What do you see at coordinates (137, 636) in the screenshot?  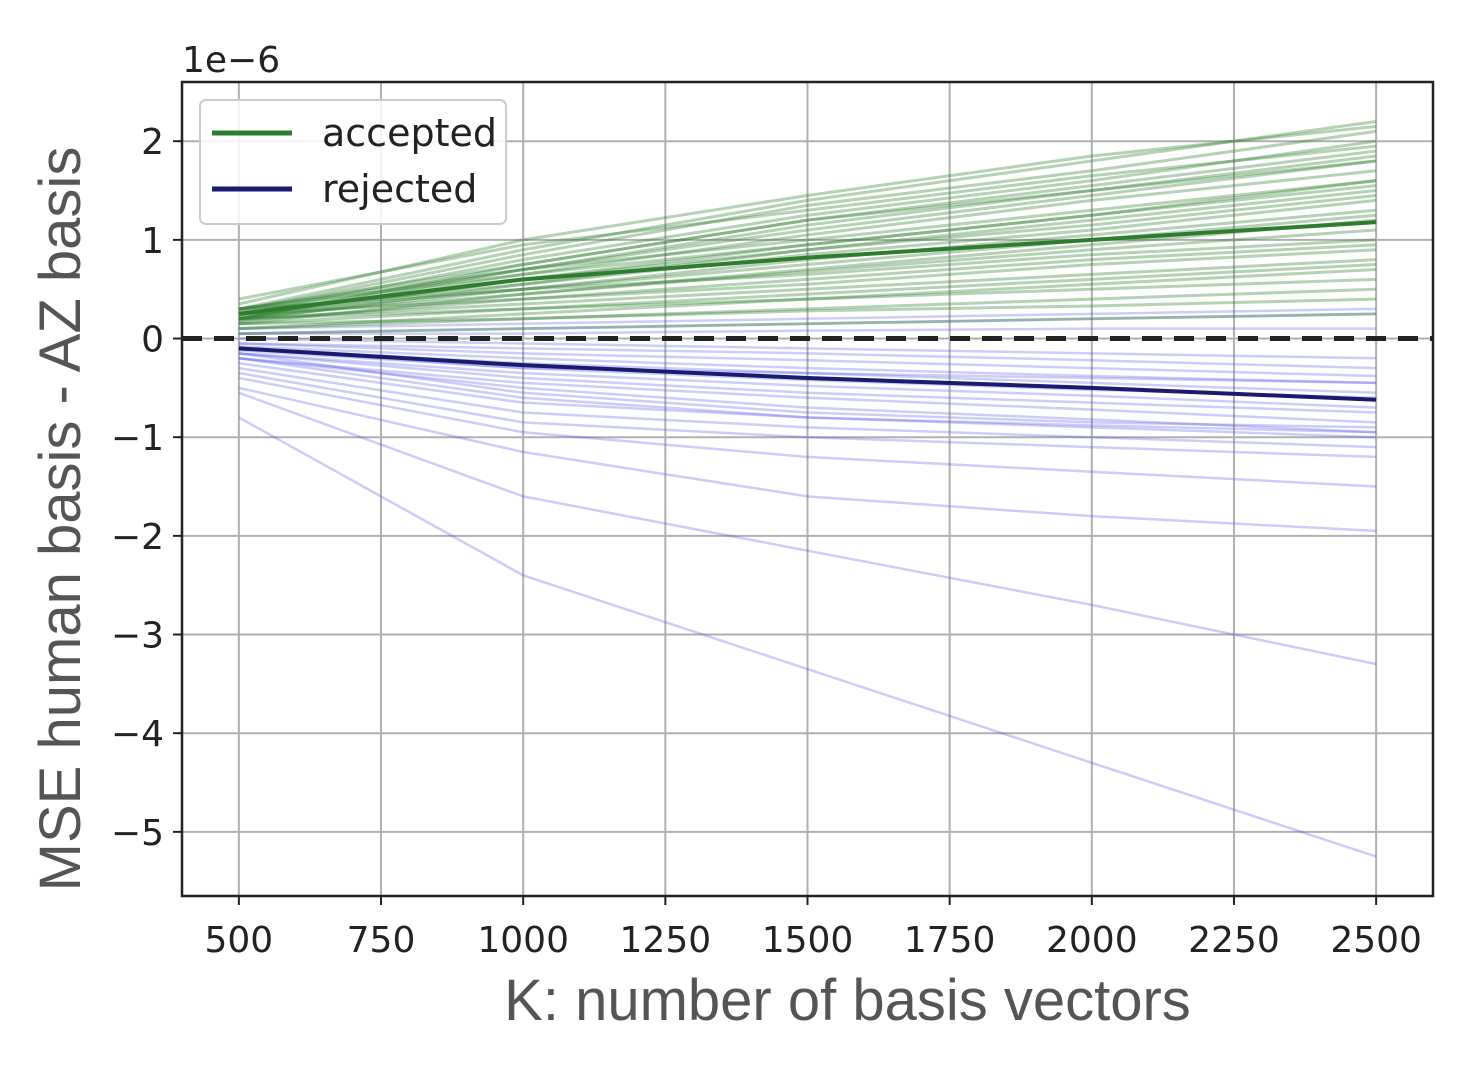 I see `y-tick-label: −3` at bounding box center [137, 636].